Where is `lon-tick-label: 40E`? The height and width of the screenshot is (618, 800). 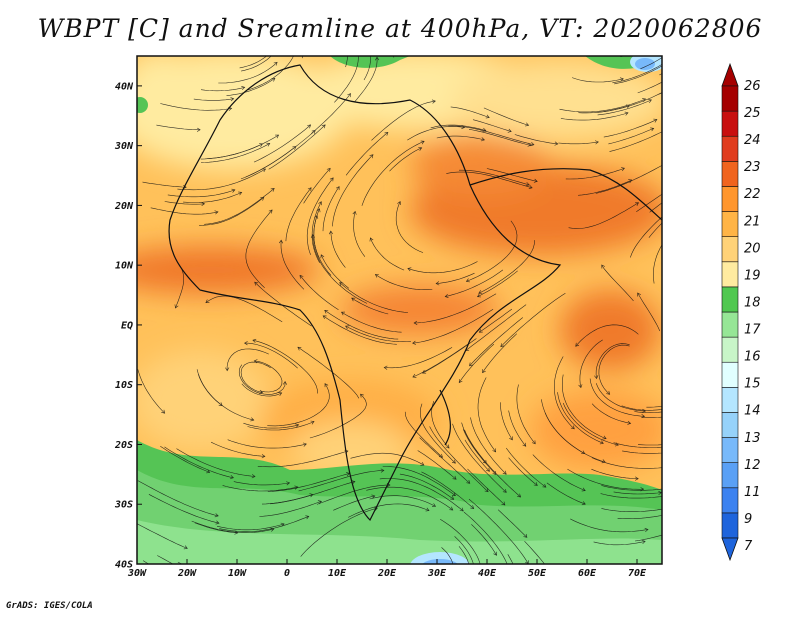 lon-tick-label: 40E is located at coordinates (487, 573).